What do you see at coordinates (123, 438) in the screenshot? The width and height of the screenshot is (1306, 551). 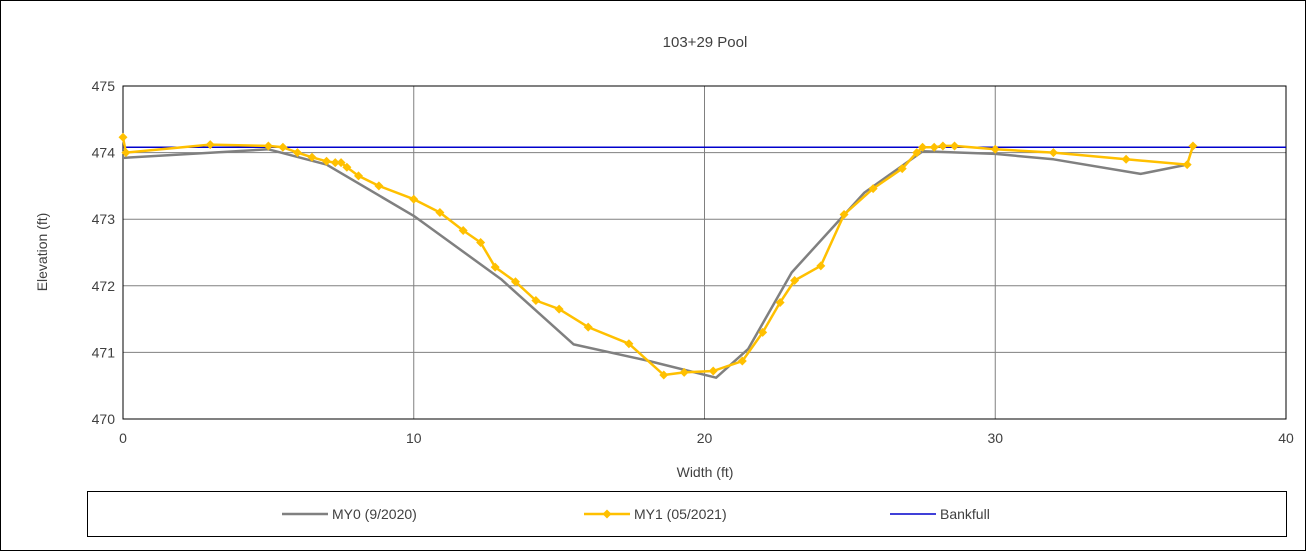 I see `x-tick-label: 0` at bounding box center [123, 438].